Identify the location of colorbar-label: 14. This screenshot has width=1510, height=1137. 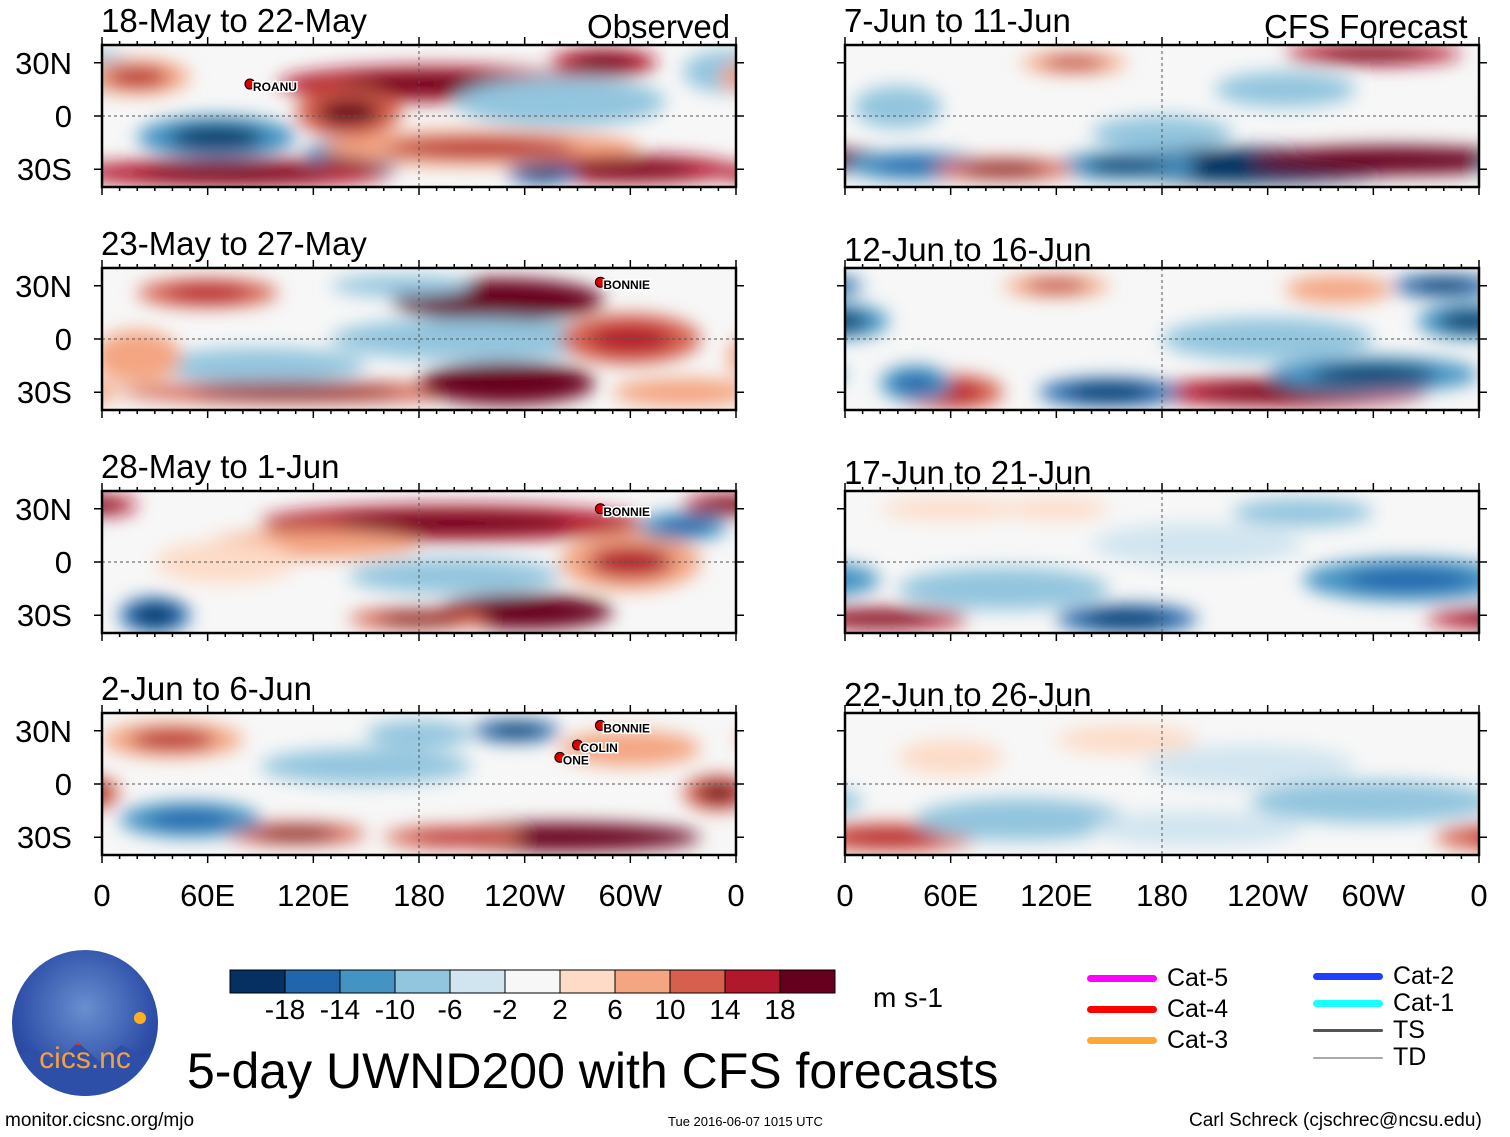
(725, 1009).